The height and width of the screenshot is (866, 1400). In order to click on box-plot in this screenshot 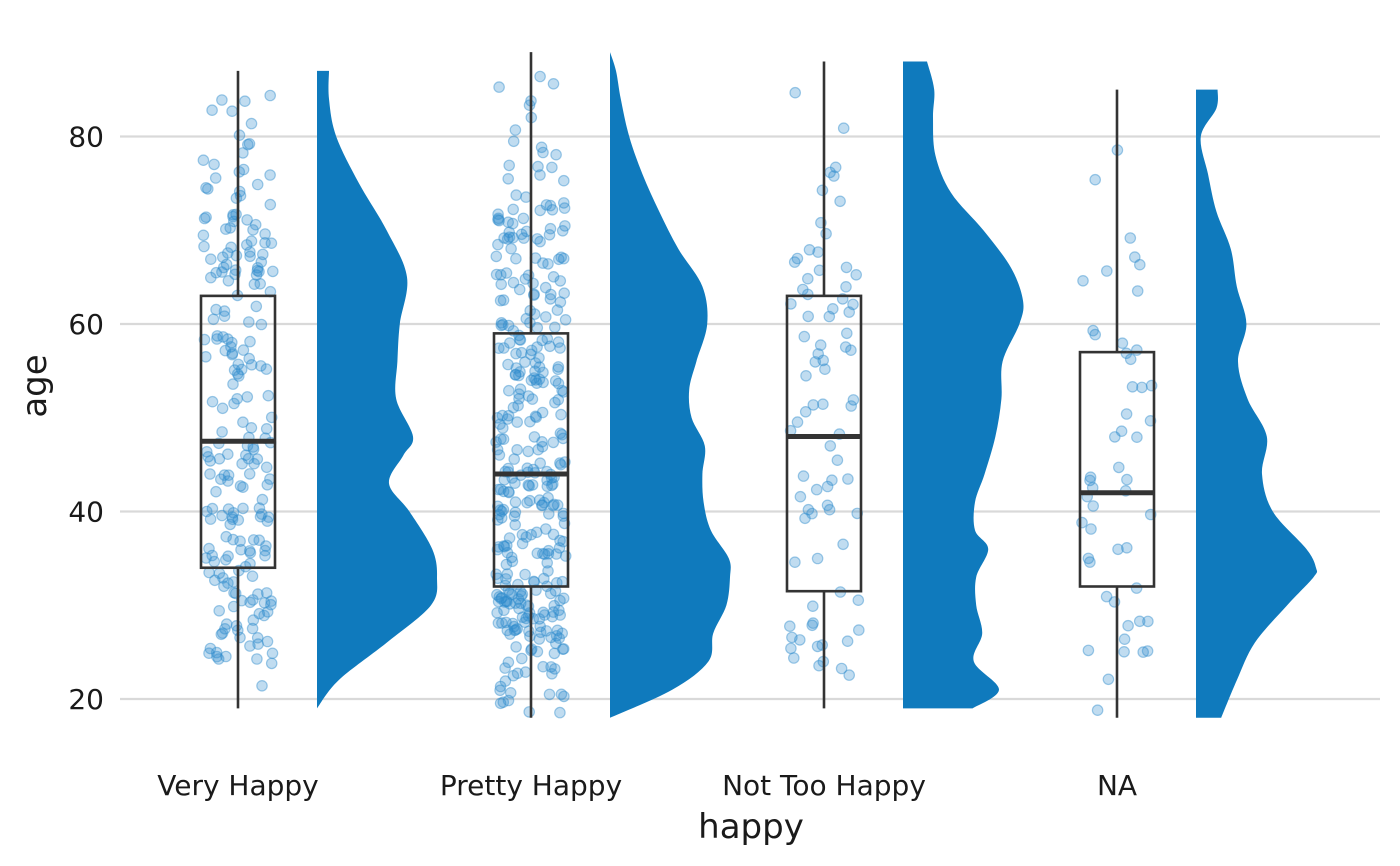, I will do `click(1117, 403)`.